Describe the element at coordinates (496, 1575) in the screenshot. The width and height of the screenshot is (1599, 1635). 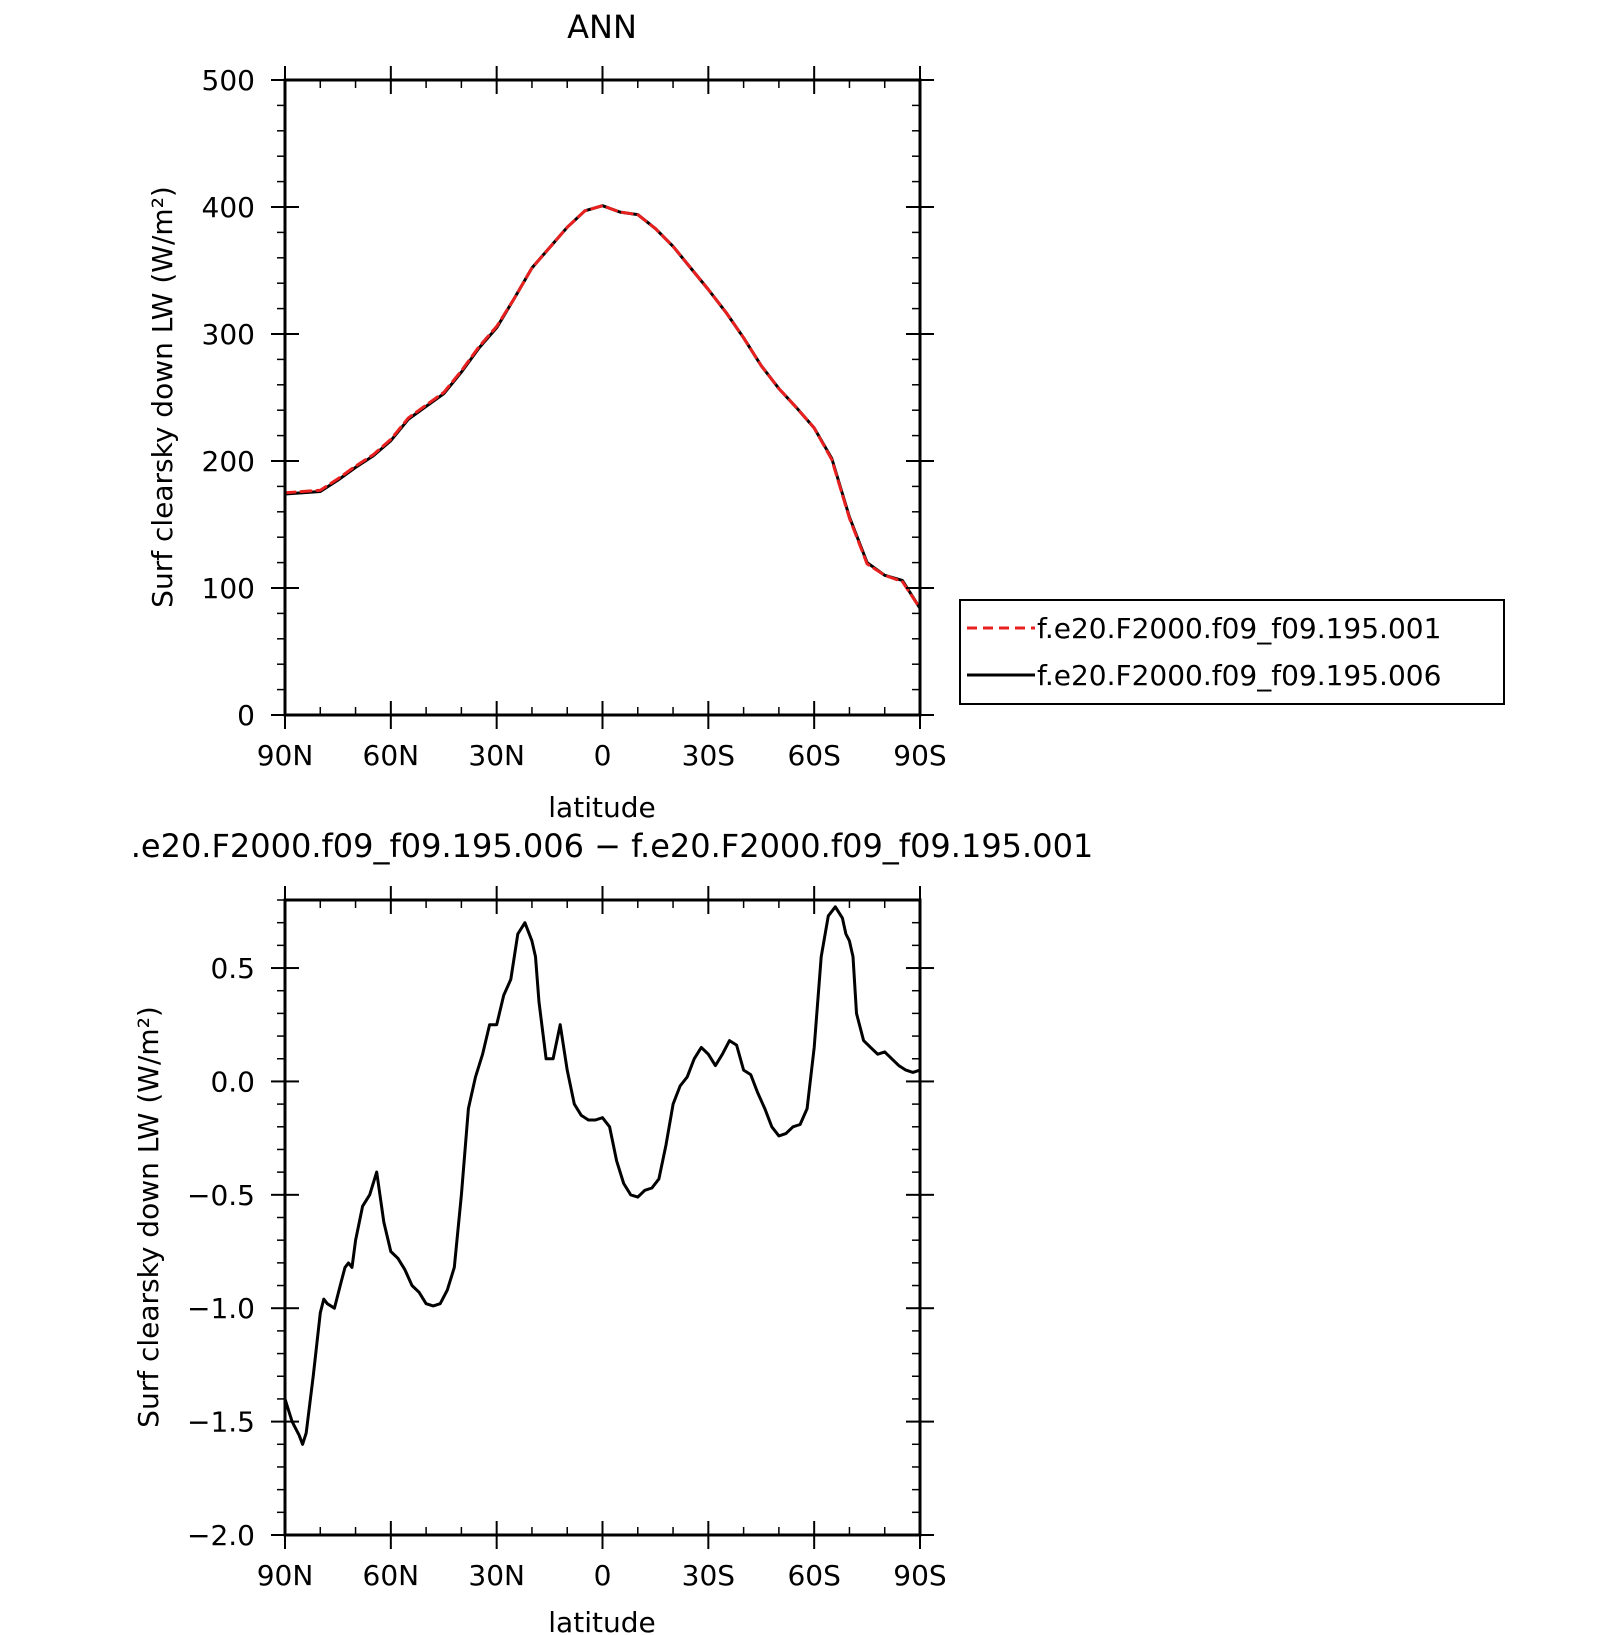
I see `bottom-x-tick-label: 30N` at that location.